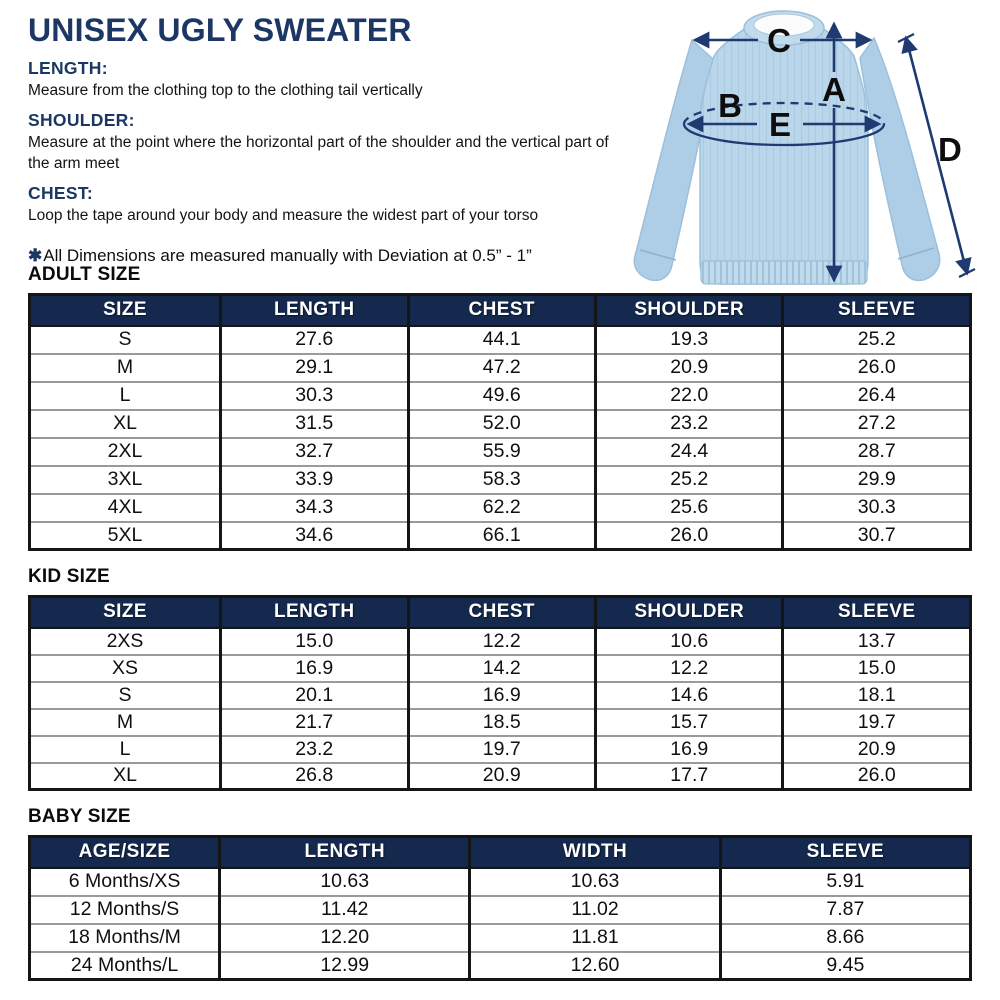 This screenshot has width=1000, height=1000. What do you see at coordinates (81, 120) in the screenshot?
I see `shoulder-heading: SHOULDER:` at bounding box center [81, 120].